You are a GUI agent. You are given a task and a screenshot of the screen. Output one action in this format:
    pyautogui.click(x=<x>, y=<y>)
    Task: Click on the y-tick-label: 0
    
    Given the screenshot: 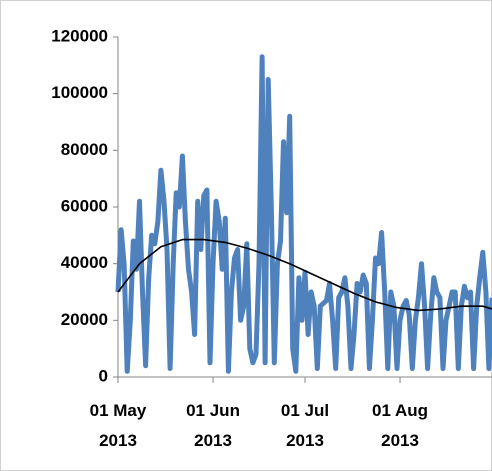 What is the action you would take?
    pyautogui.click(x=103, y=375)
    